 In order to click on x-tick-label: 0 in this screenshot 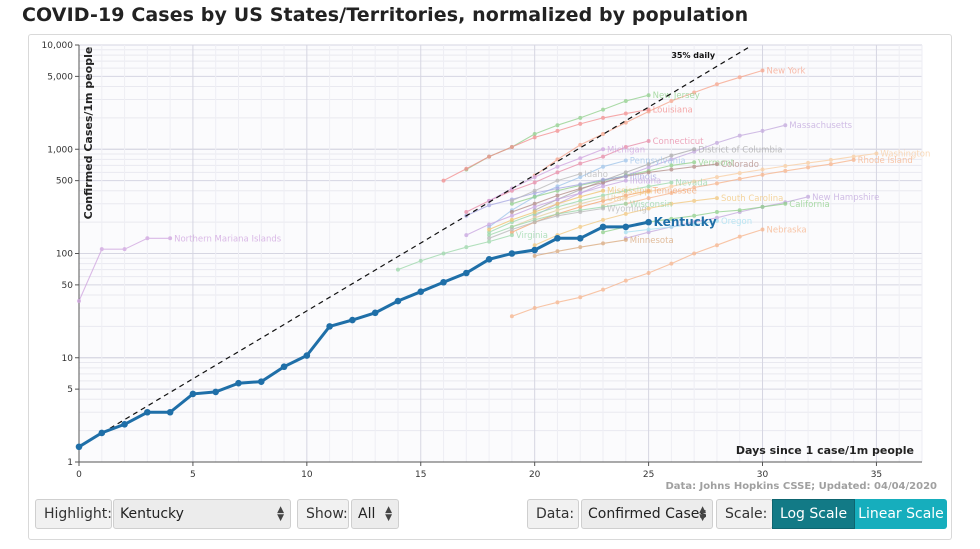, I will do `click(79, 475)`.